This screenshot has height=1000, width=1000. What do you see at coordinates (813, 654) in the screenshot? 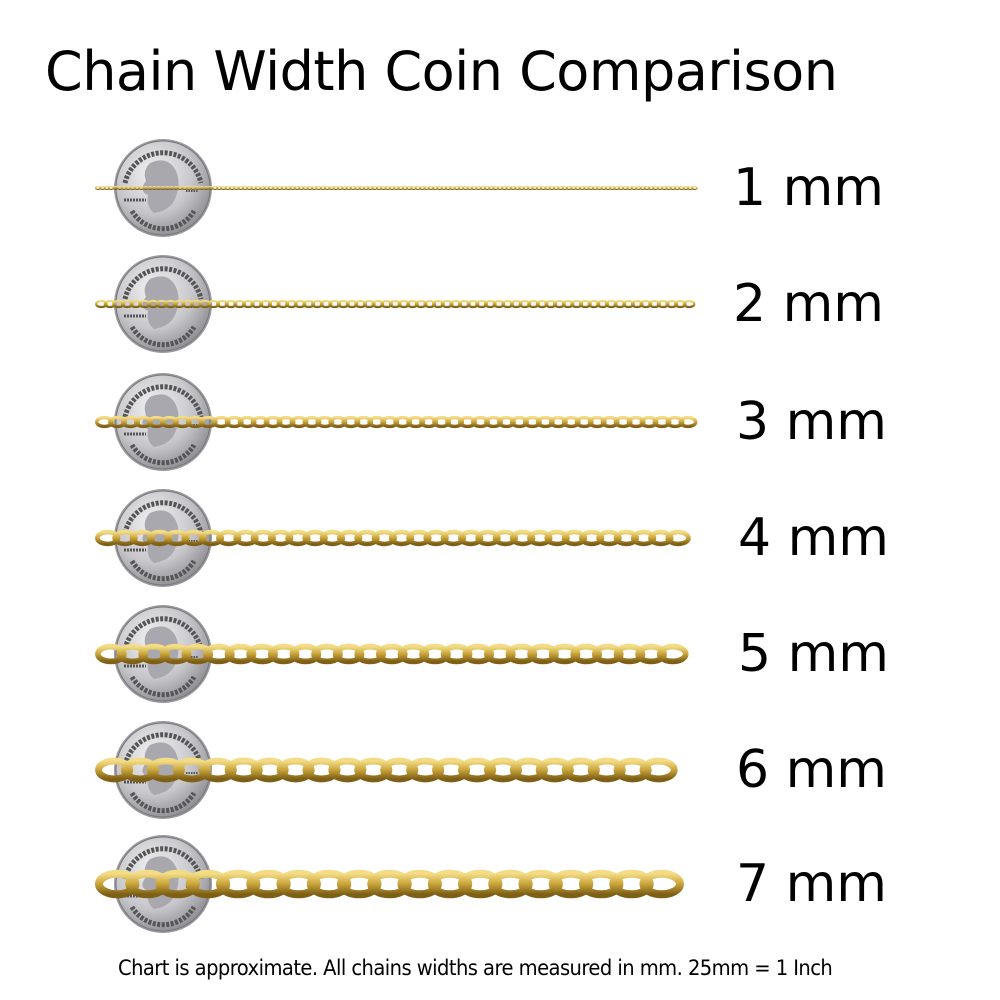
I see `width-label: 5 mm` at bounding box center [813, 654].